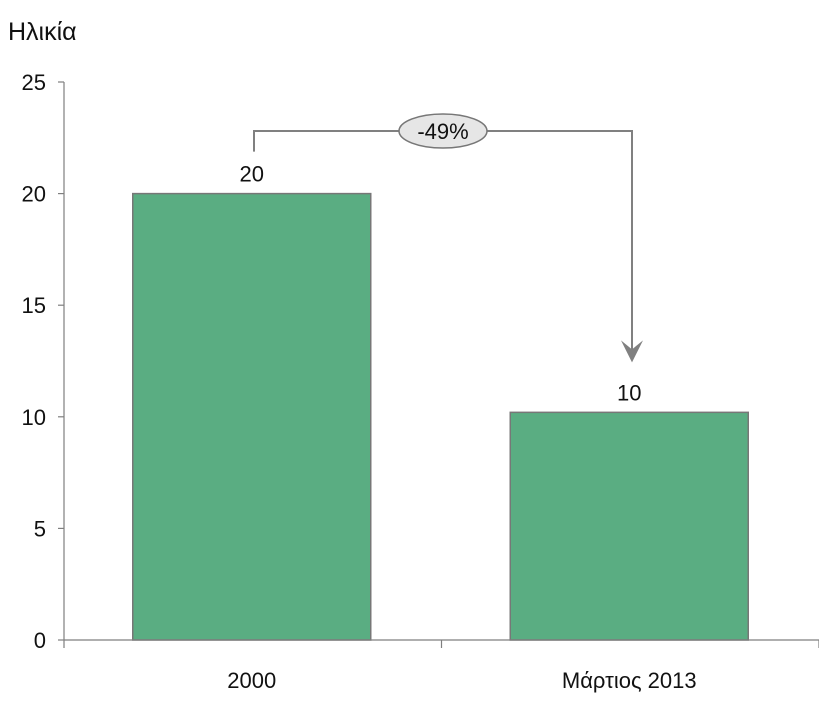 The width and height of the screenshot is (819, 701). I want to click on change-badge-label: -49%, so click(442, 131).